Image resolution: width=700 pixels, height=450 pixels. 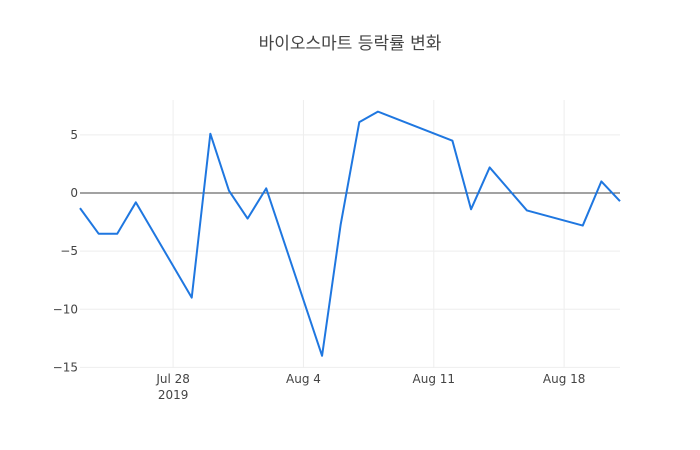 I want to click on y-tick-label: −10, so click(x=65, y=309).